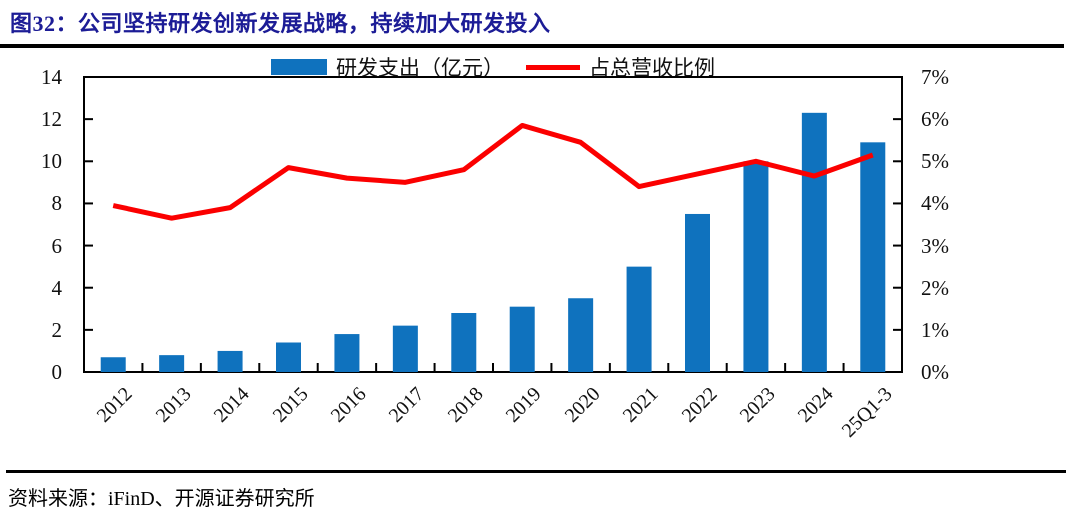  What do you see at coordinates (172, 363) in the screenshot?
I see `bar-2013` at bounding box center [172, 363].